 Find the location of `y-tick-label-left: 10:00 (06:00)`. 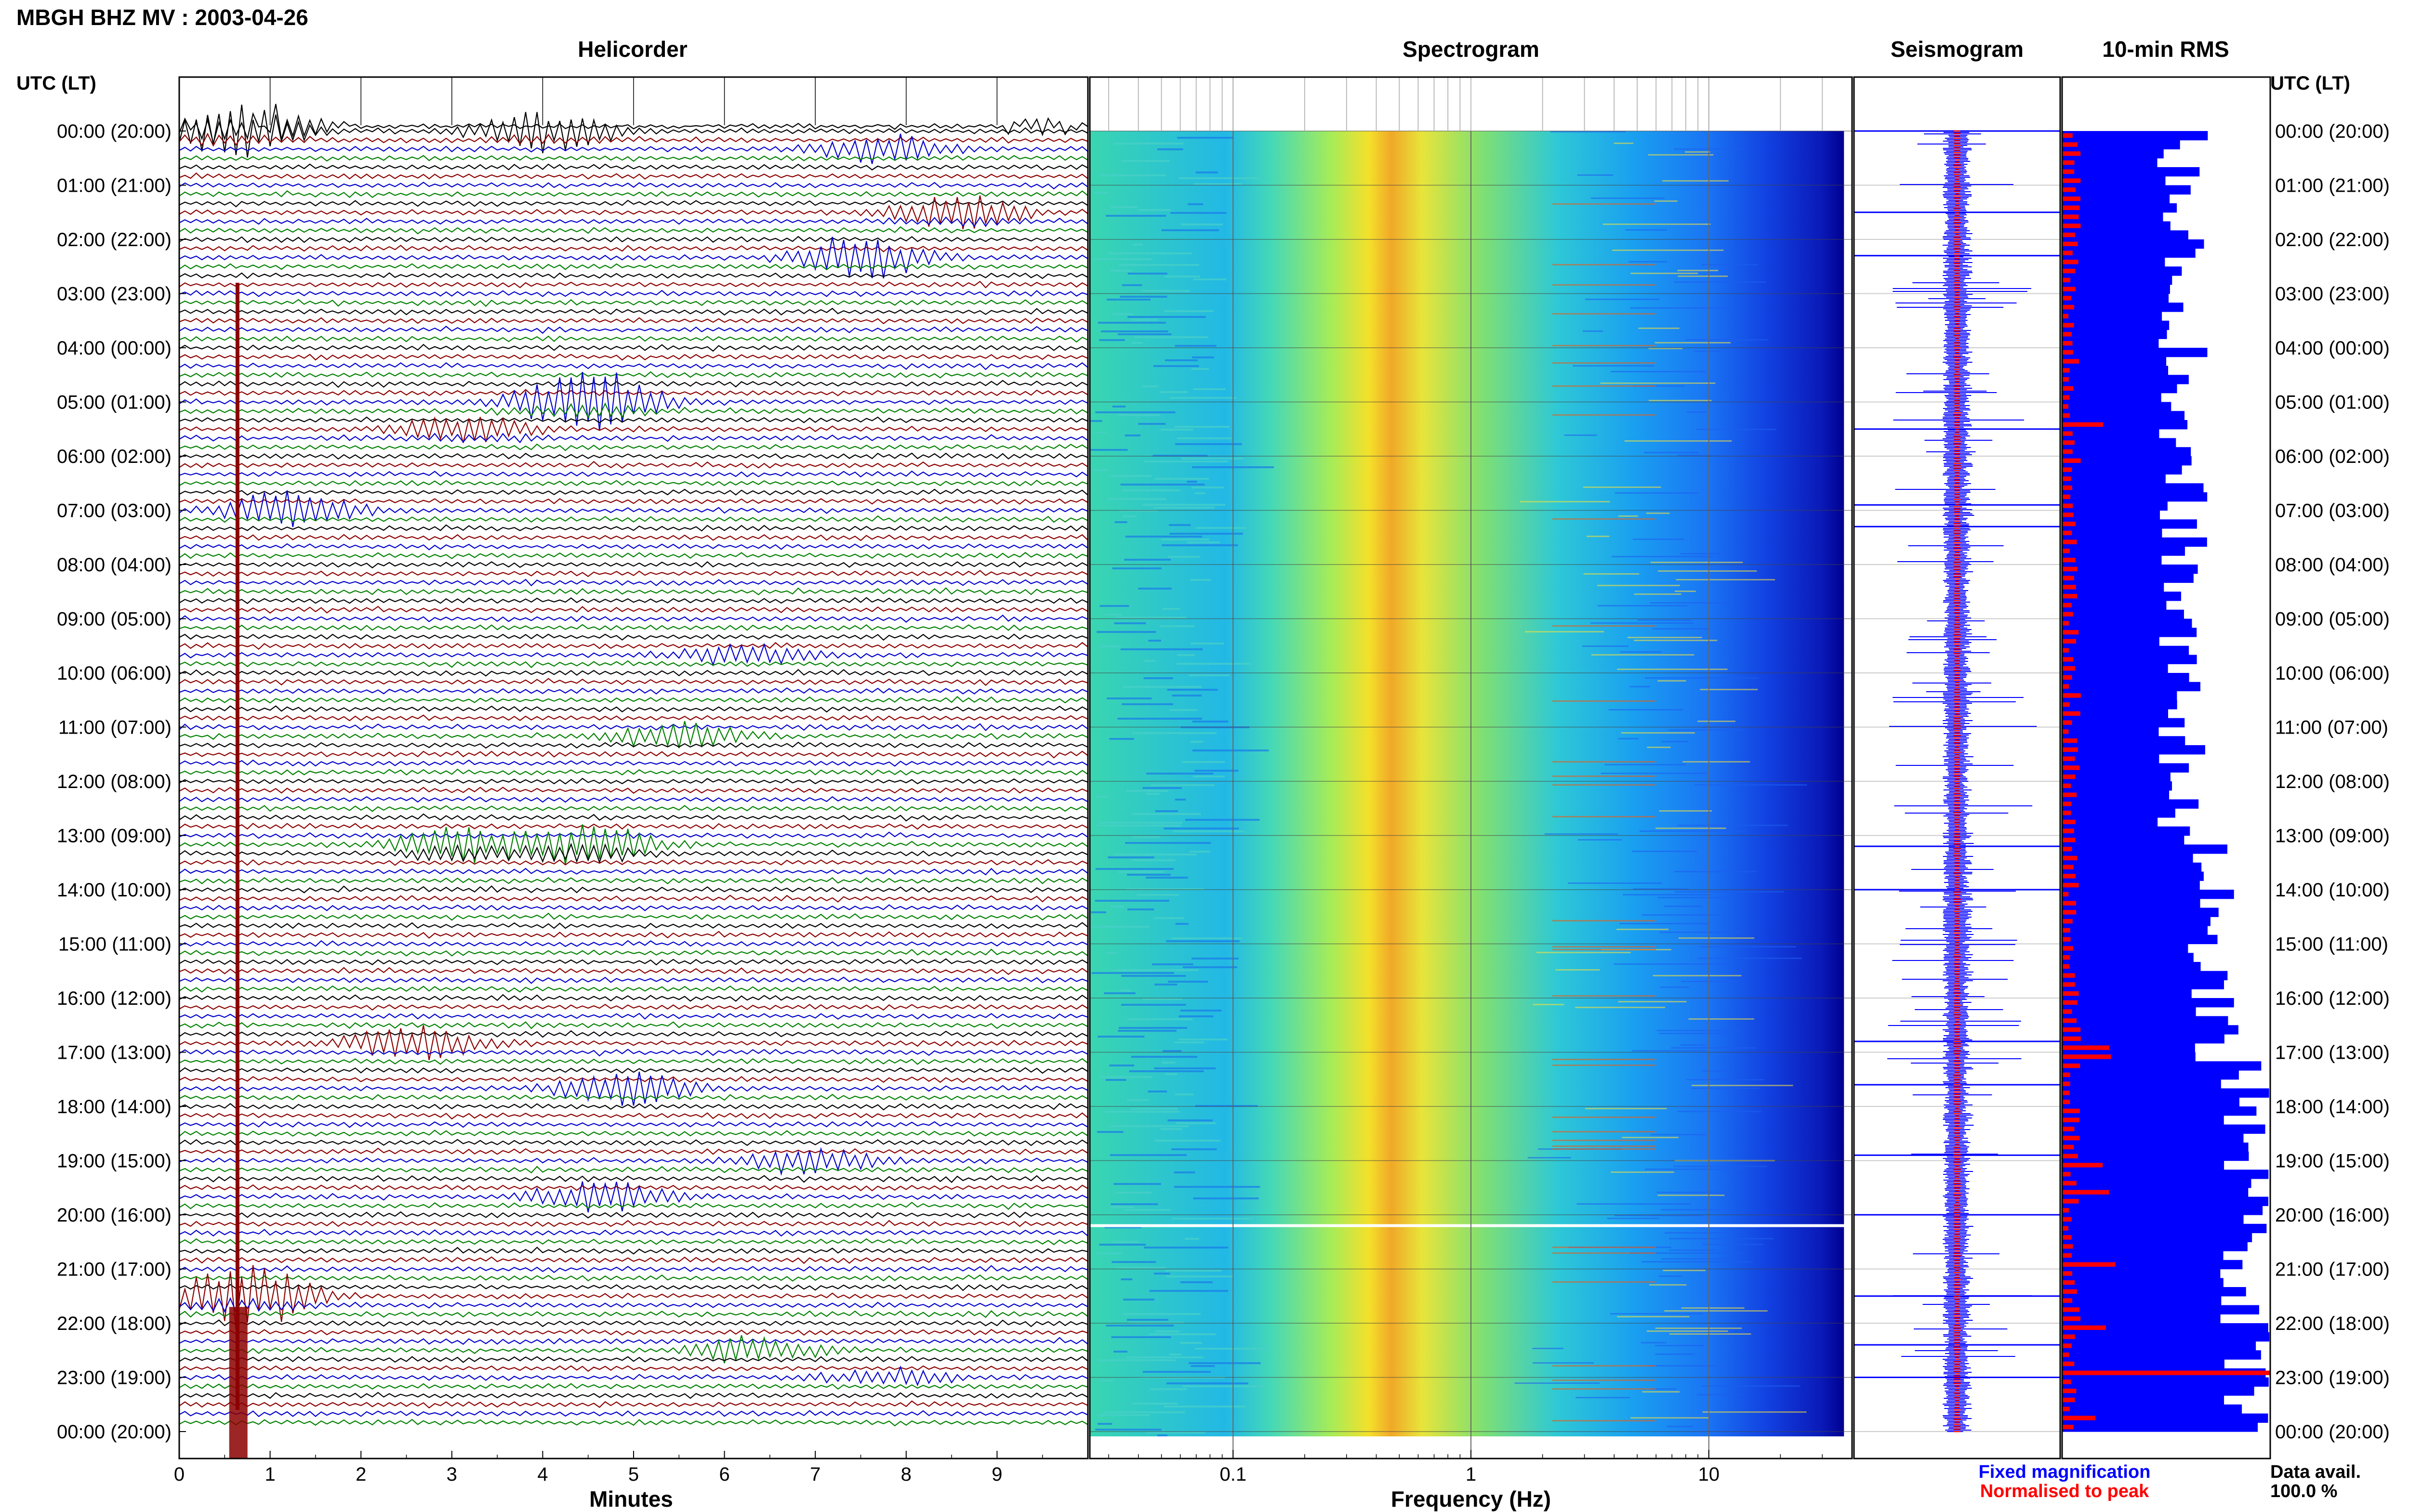

y-tick-label-left: 10:00 (06:00) is located at coordinates (114, 673).